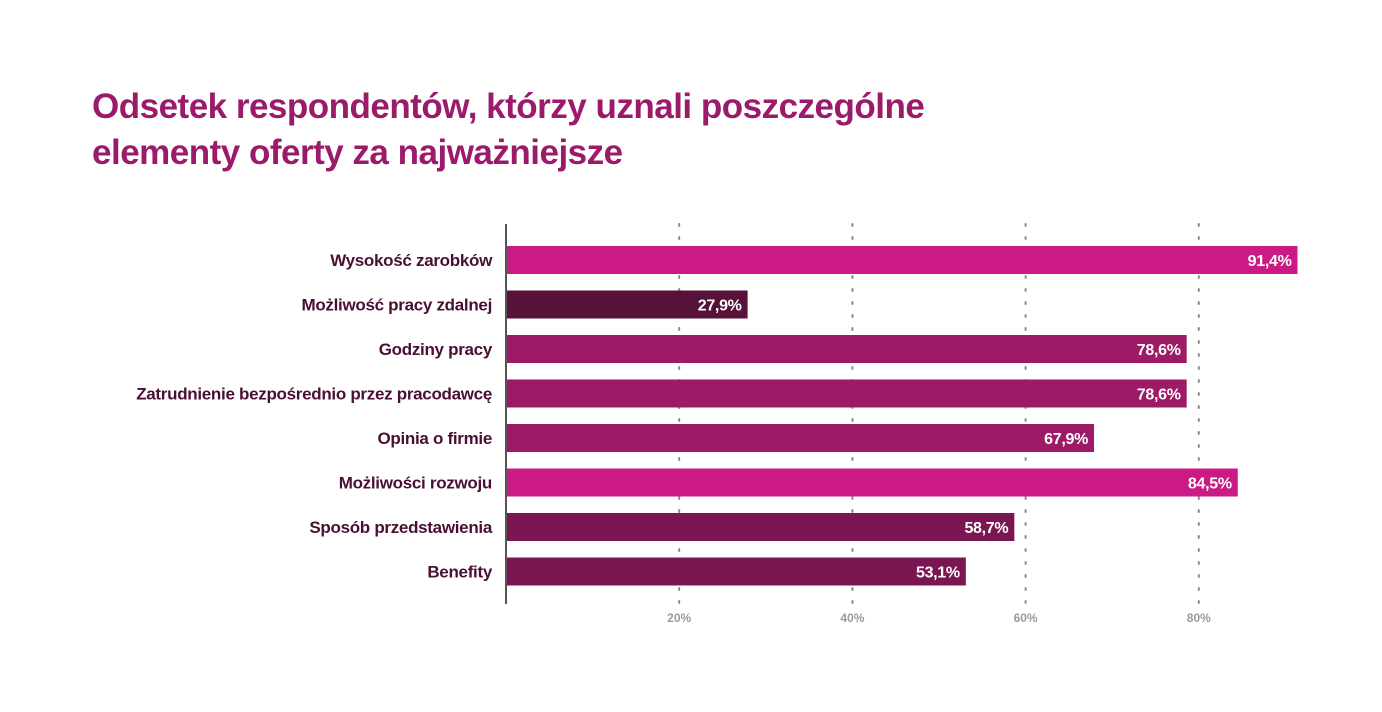  What do you see at coordinates (415, 483) in the screenshot?
I see `category-label: Możliwości rozwoju` at bounding box center [415, 483].